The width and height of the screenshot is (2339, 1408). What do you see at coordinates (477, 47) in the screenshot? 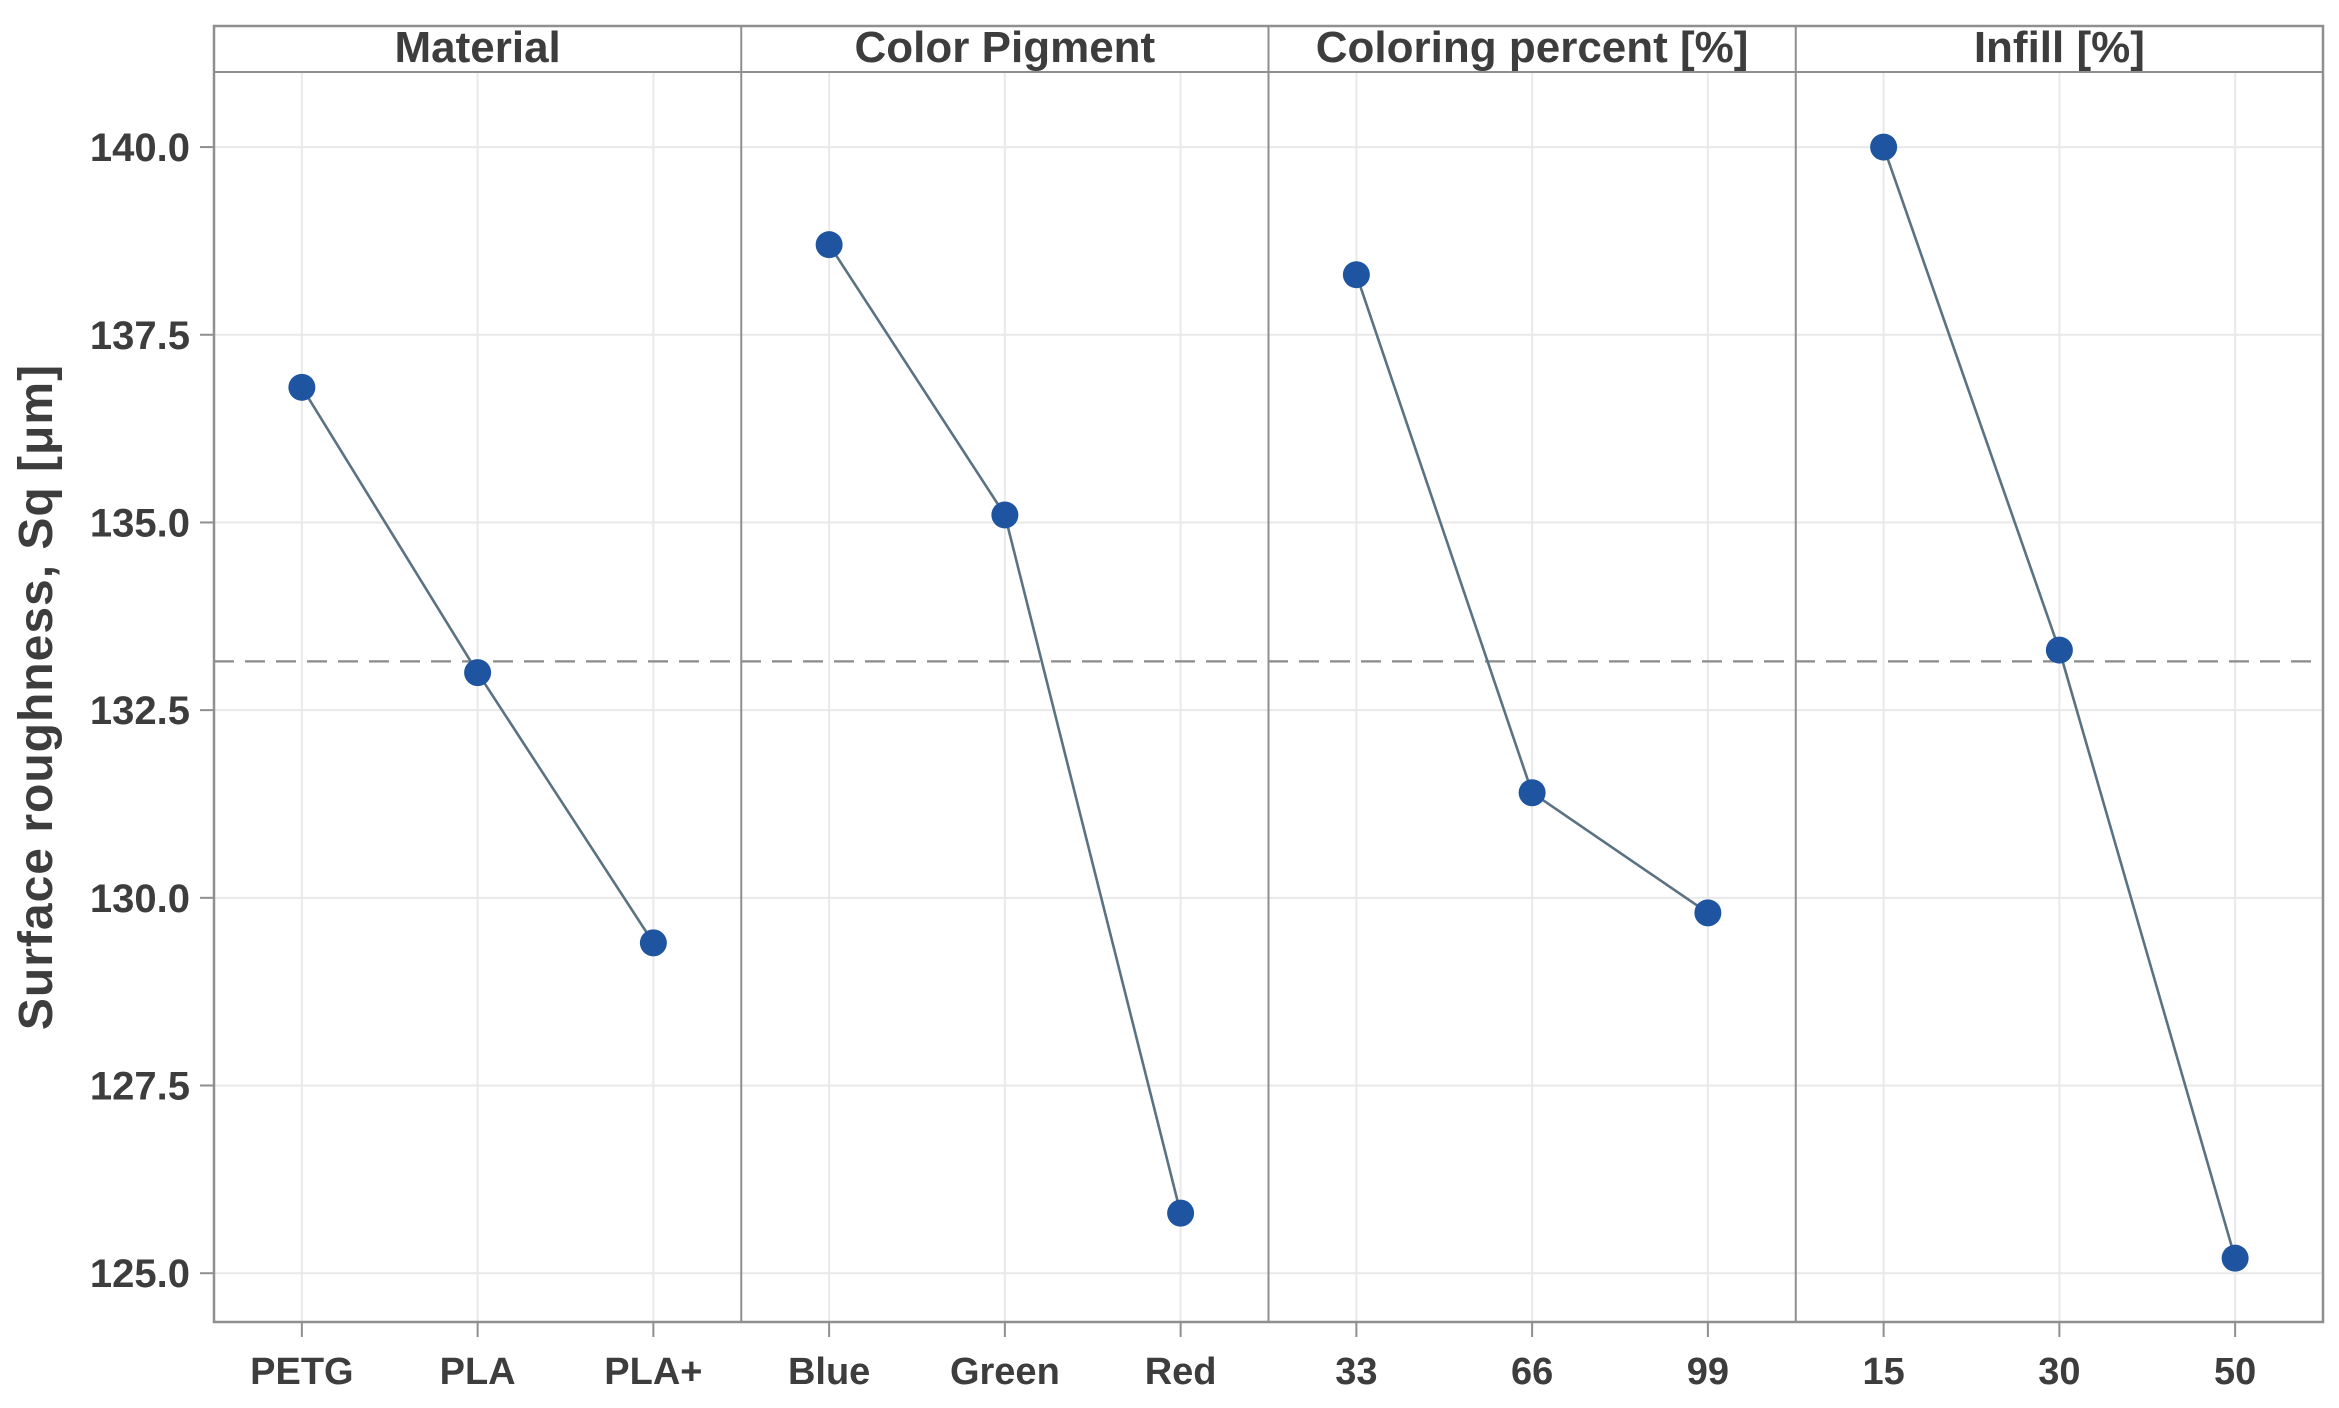
I see `panel-header-label: Material` at bounding box center [477, 47].